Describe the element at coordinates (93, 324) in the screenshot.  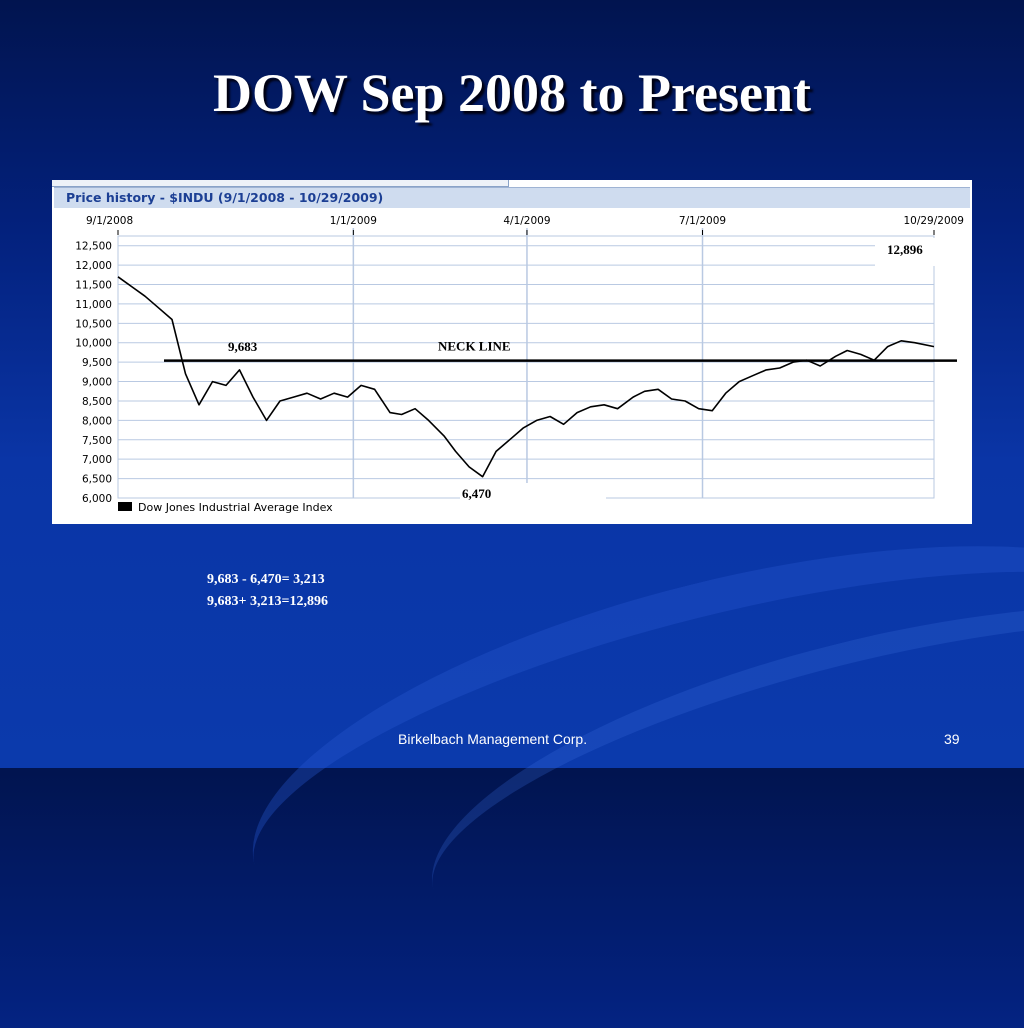
I see `y-tick-label: 10,500` at that location.